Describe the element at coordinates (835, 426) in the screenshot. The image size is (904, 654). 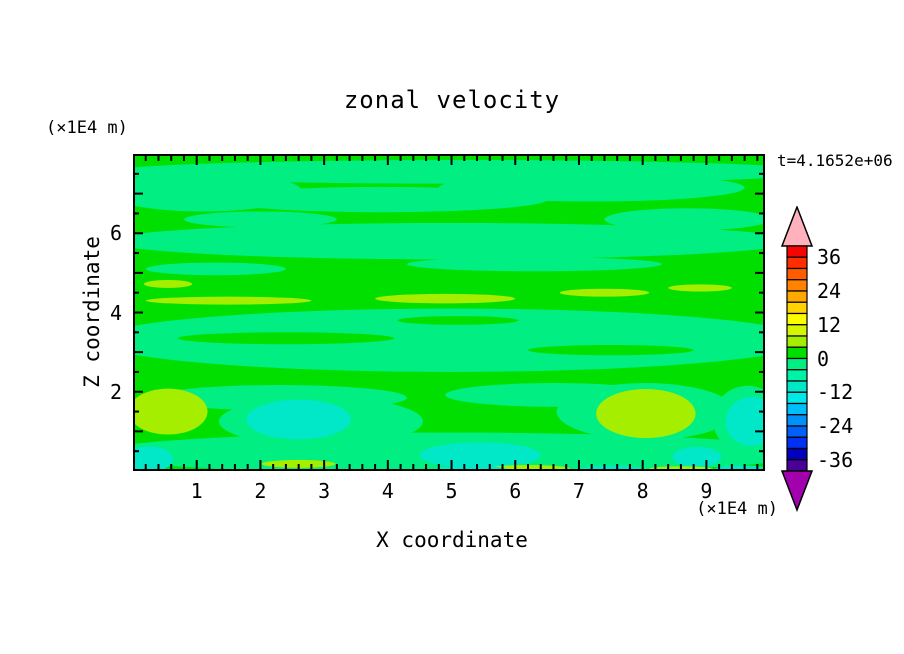
I see `colorbar-label: -24` at that location.